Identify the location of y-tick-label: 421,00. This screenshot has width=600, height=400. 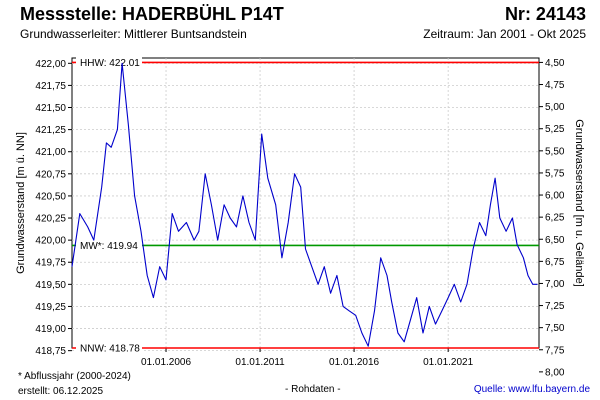
(50, 152).